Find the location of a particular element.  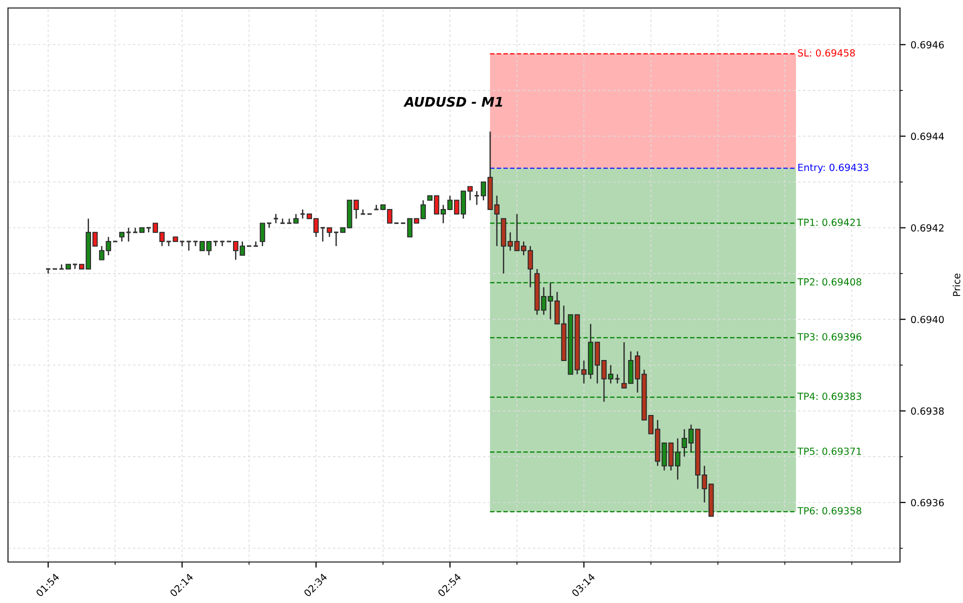

ref-line-label: TP3: 0.69396 is located at coordinates (829, 336).